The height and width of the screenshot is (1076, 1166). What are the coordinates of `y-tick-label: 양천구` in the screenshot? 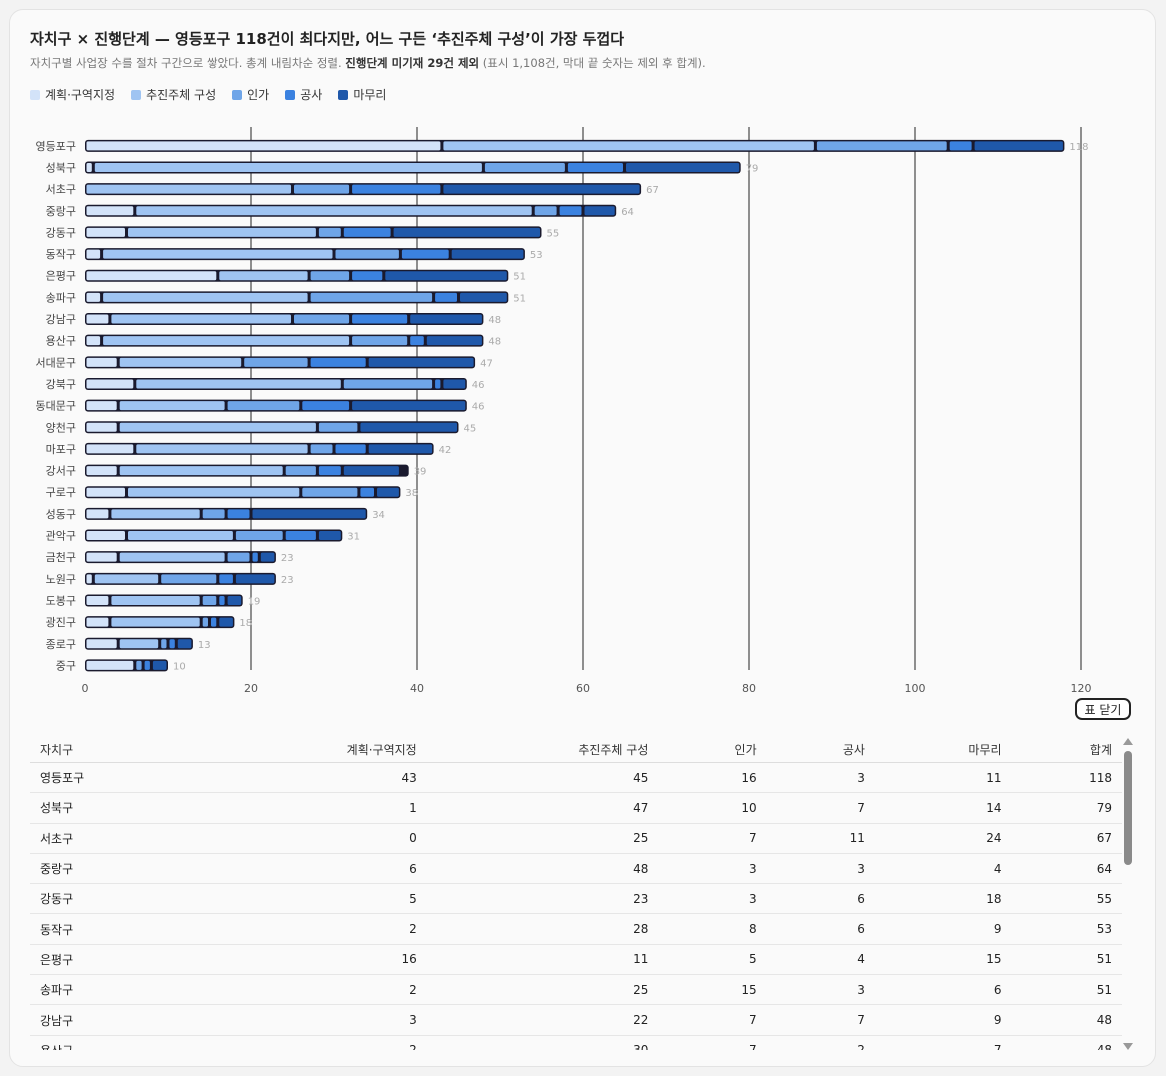 It's located at (61, 427).